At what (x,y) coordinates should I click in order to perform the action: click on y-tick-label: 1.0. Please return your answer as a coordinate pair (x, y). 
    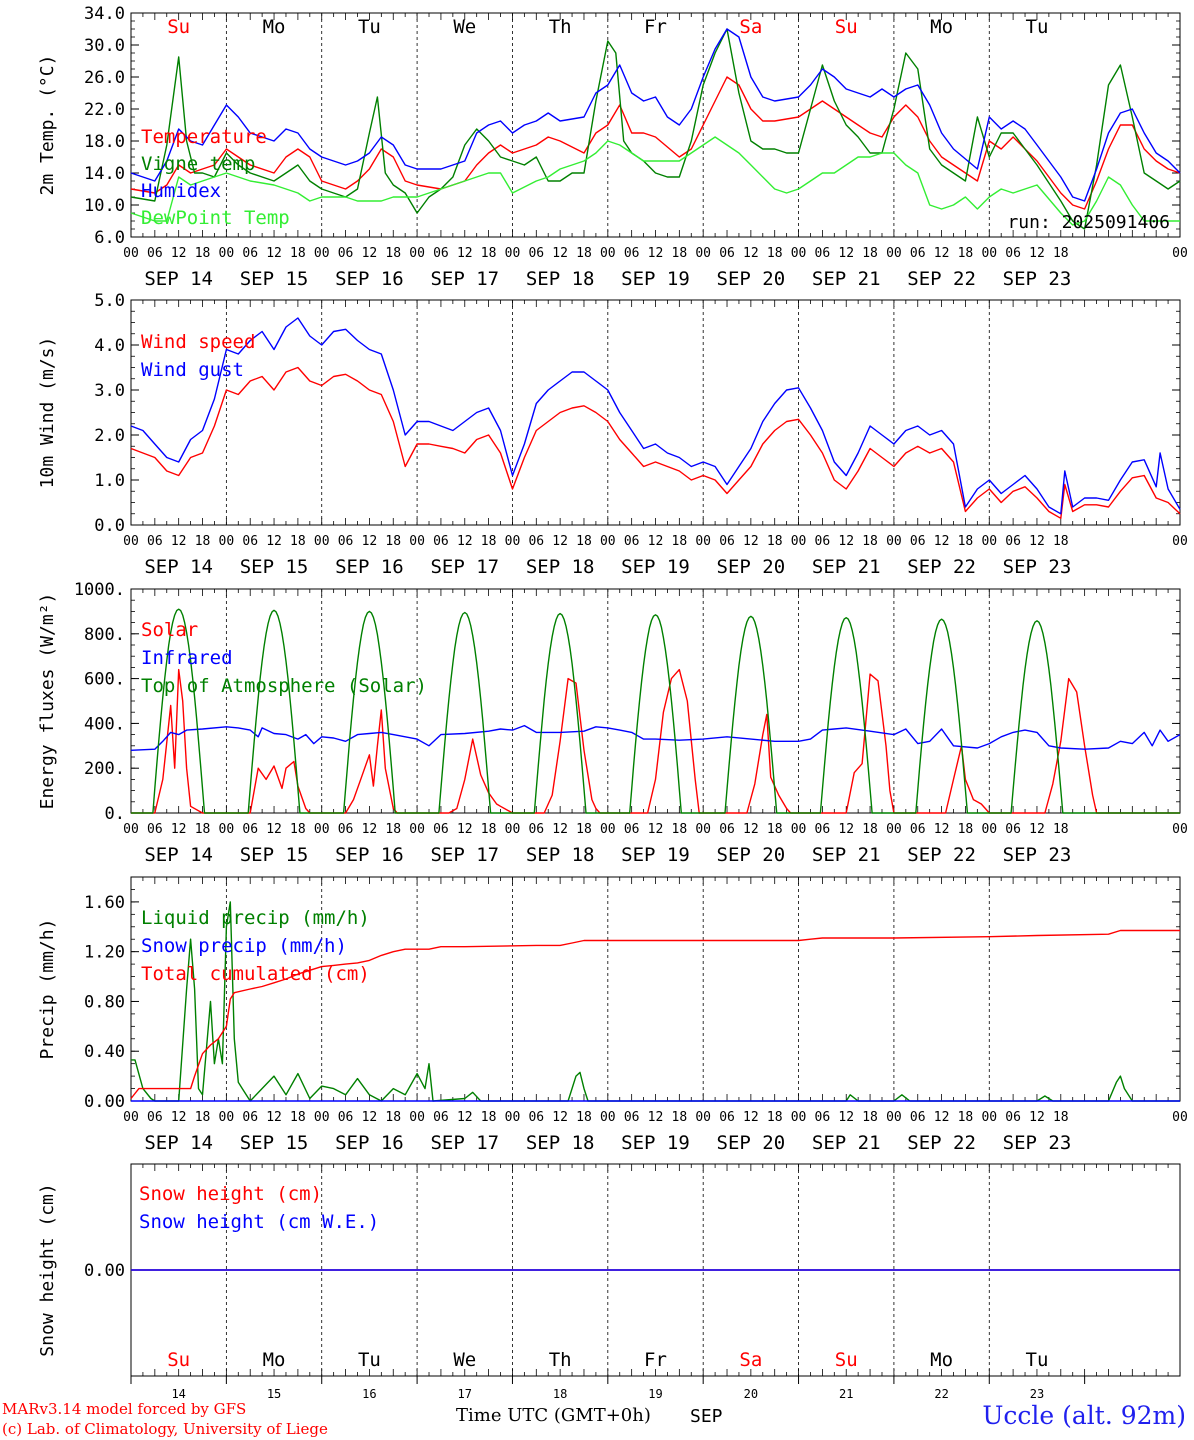
    Looking at the image, I should click on (109, 481).